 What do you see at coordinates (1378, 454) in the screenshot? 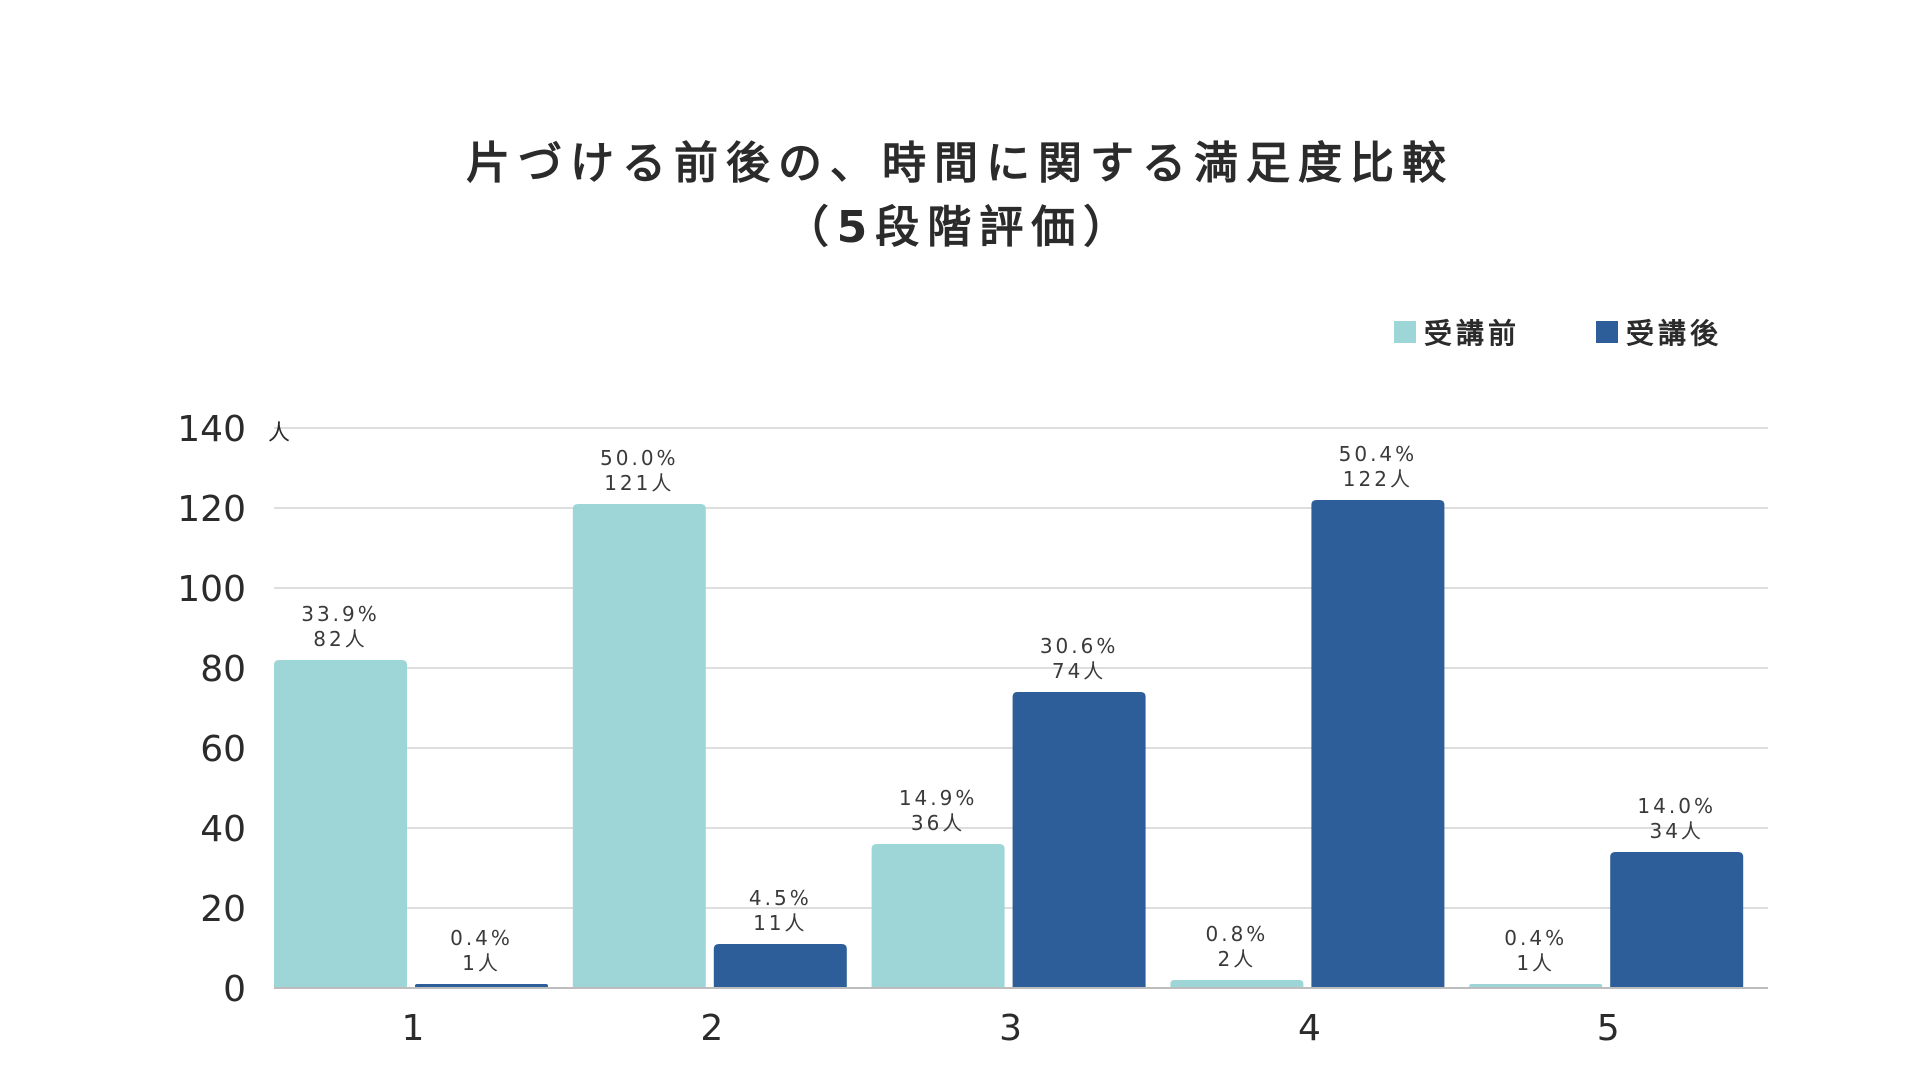
I see `data-label-percent: 50.4%` at bounding box center [1378, 454].